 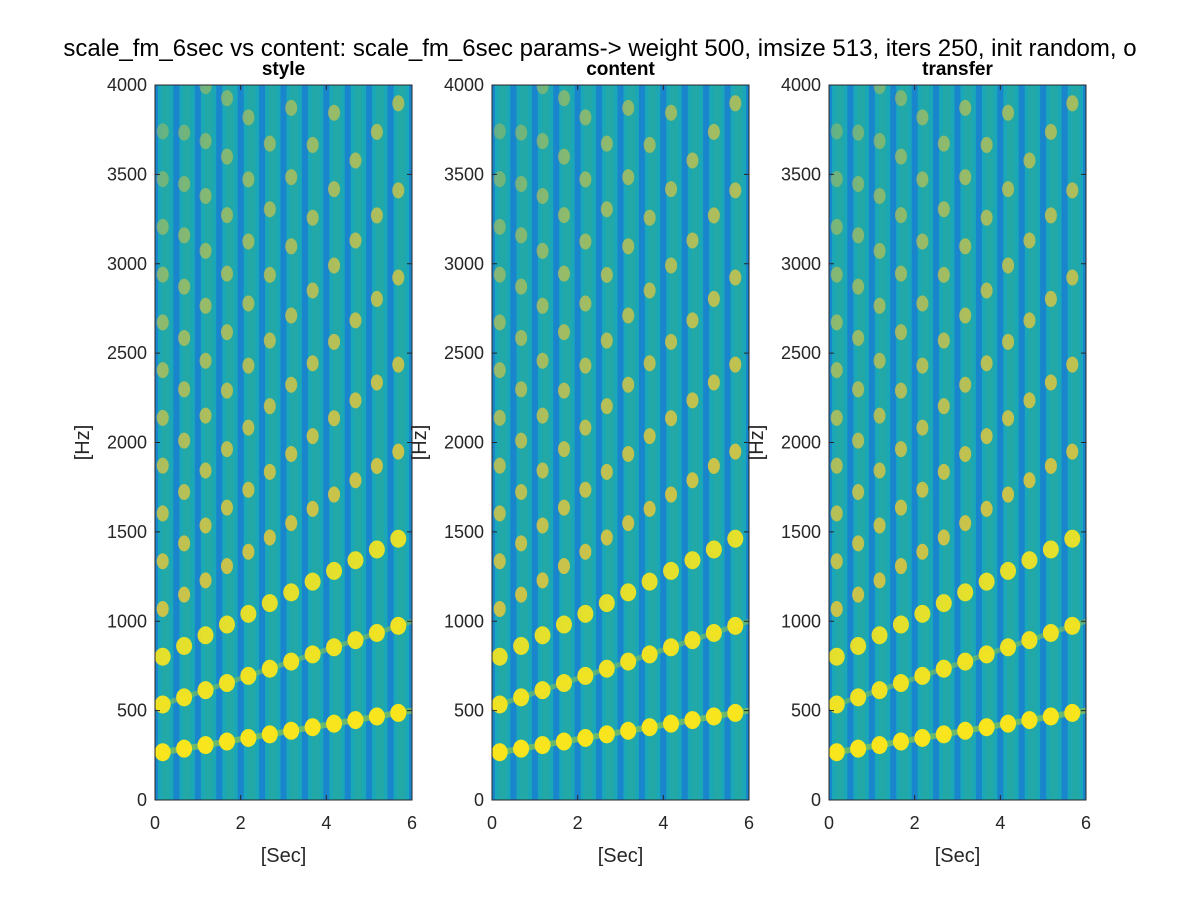 I want to click on y-axis-label: [Hz], so click(x=83, y=443).